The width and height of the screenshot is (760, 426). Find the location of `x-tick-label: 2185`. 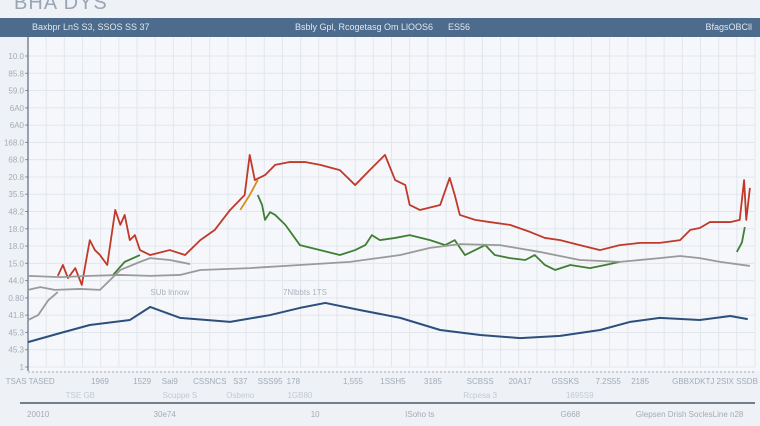

x-tick-label: 2185 is located at coordinates (640, 381).